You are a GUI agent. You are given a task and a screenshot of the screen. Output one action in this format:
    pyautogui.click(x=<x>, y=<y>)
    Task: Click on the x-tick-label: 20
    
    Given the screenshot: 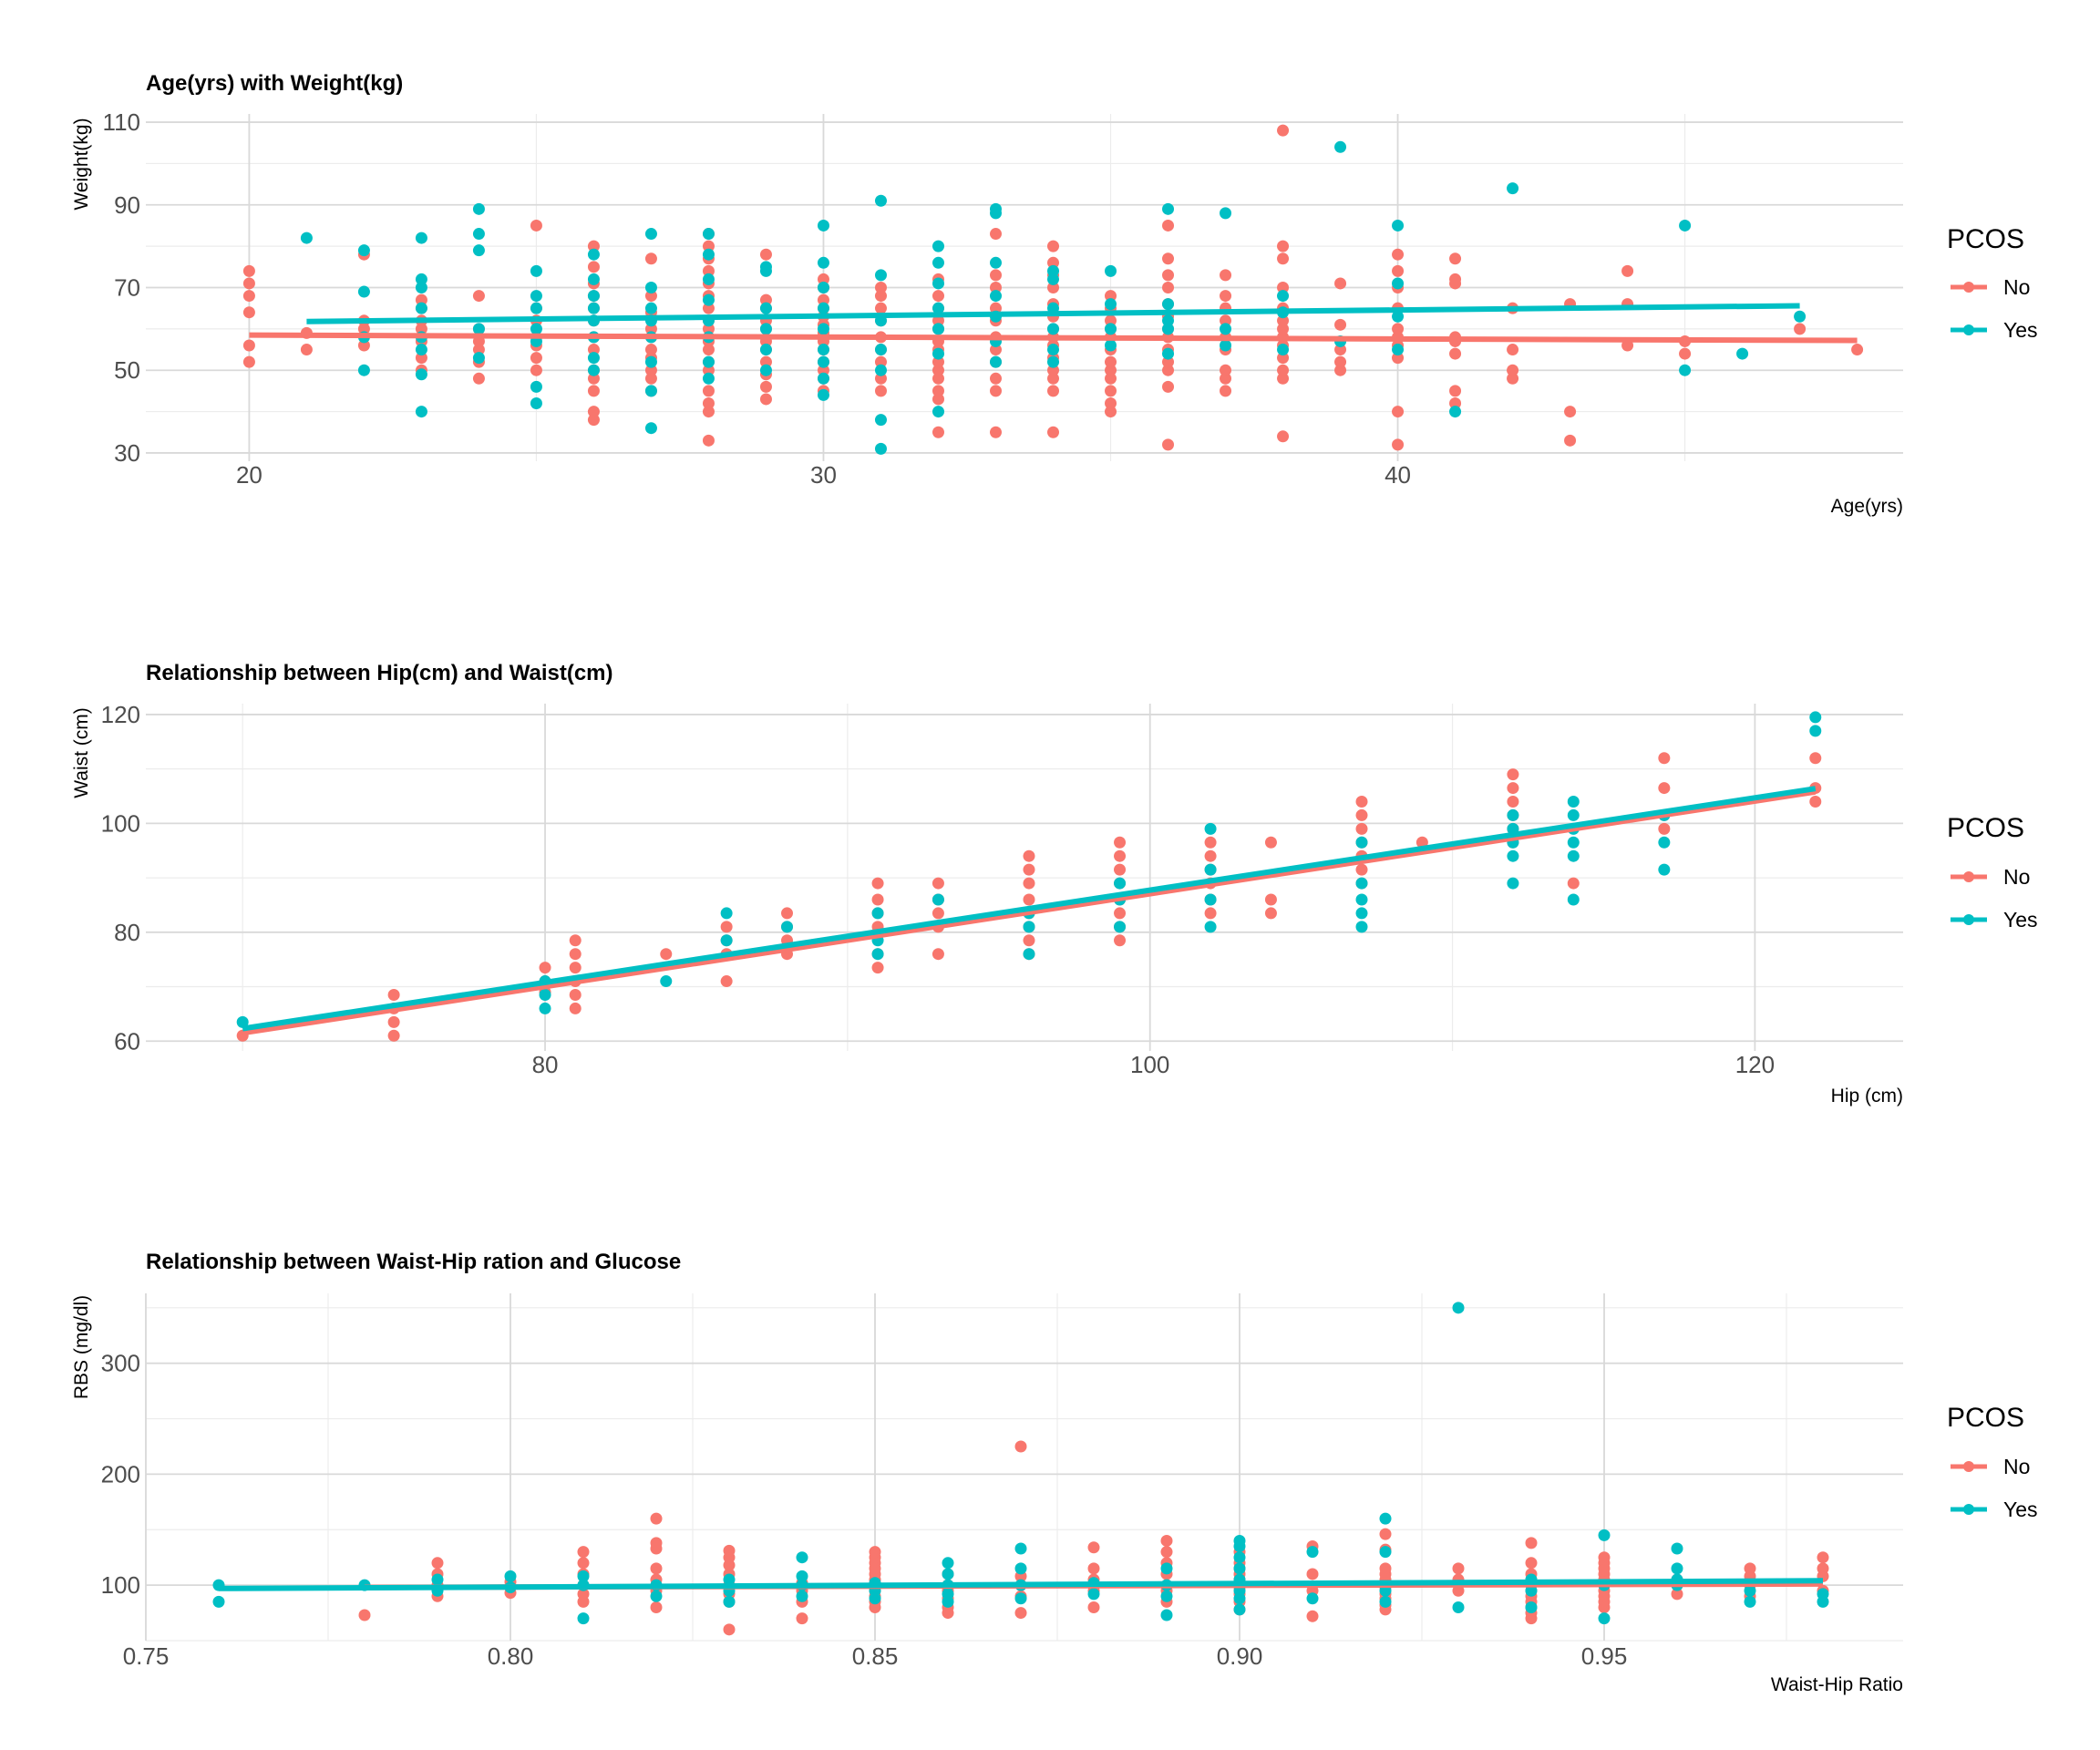 What is the action you would take?
    pyautogui.click(x=249, y=475)
    